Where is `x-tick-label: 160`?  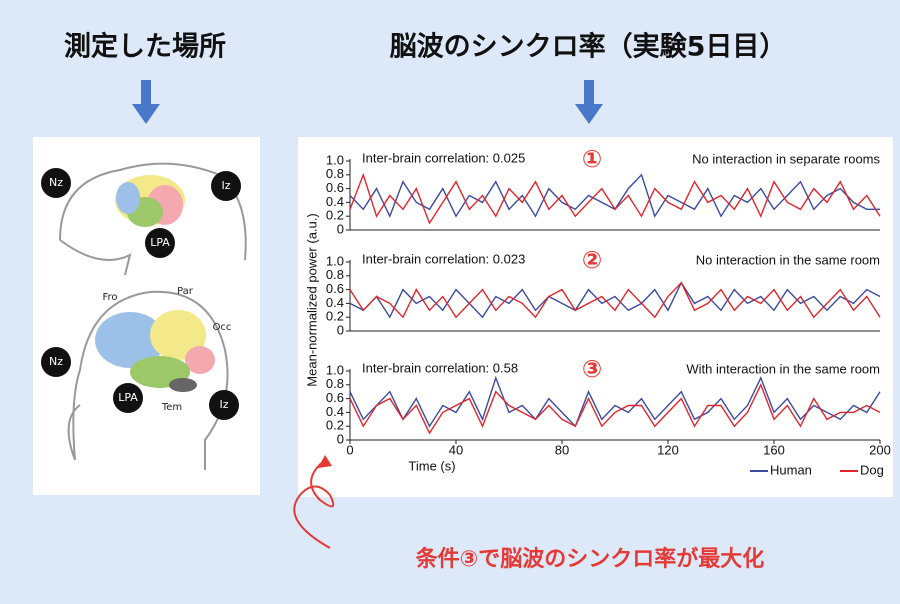
x-tick-label: 160 is located at coordinates (774, 449).